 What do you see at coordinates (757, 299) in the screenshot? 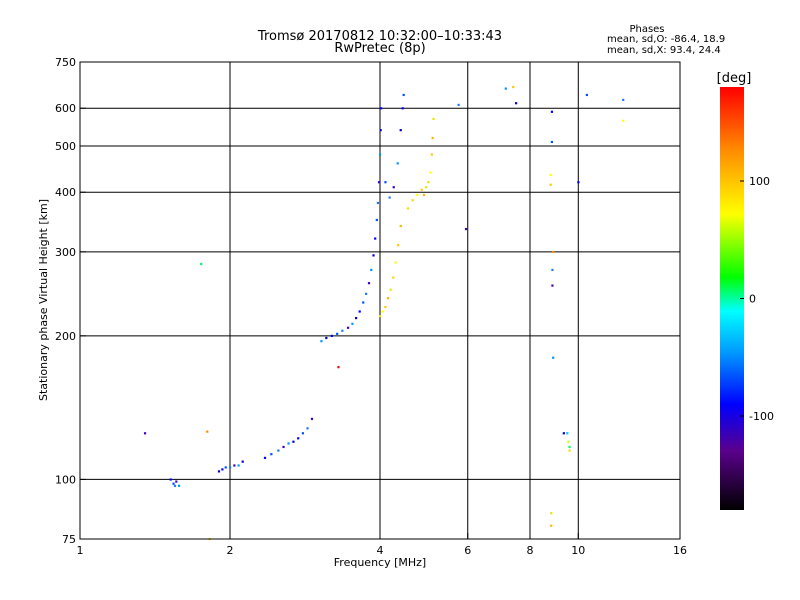
I see `colorbar-ticks: 100 0 -100` at bounding box center [757, 299].